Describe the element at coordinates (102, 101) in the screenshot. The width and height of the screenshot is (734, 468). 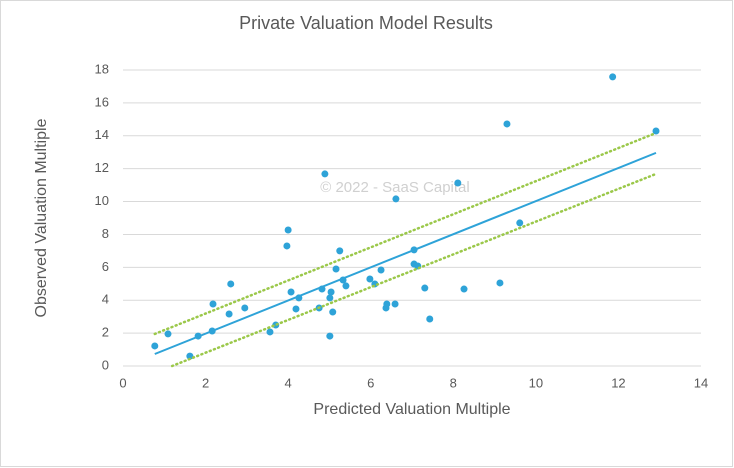
I see `y-tick-label: 16` at that location.